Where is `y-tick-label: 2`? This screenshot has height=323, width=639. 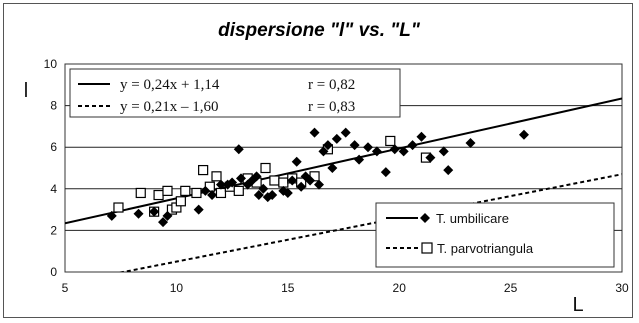 y-tick-label: 2 is located at coordinates (53, 230).